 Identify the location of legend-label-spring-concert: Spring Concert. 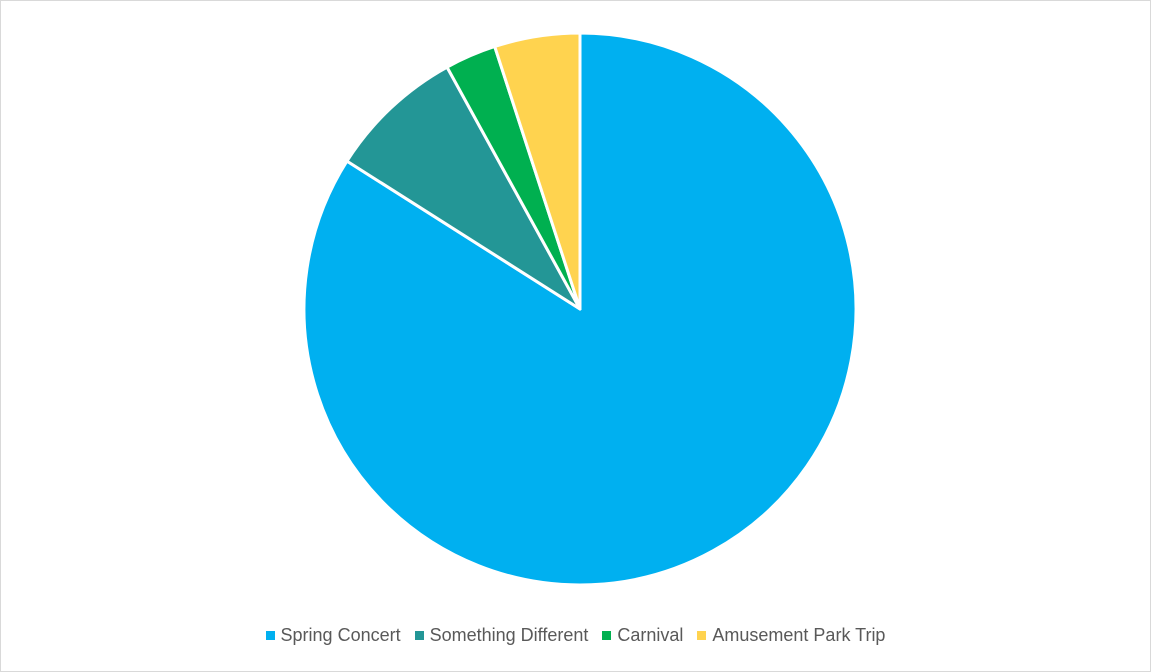
(340, 635).